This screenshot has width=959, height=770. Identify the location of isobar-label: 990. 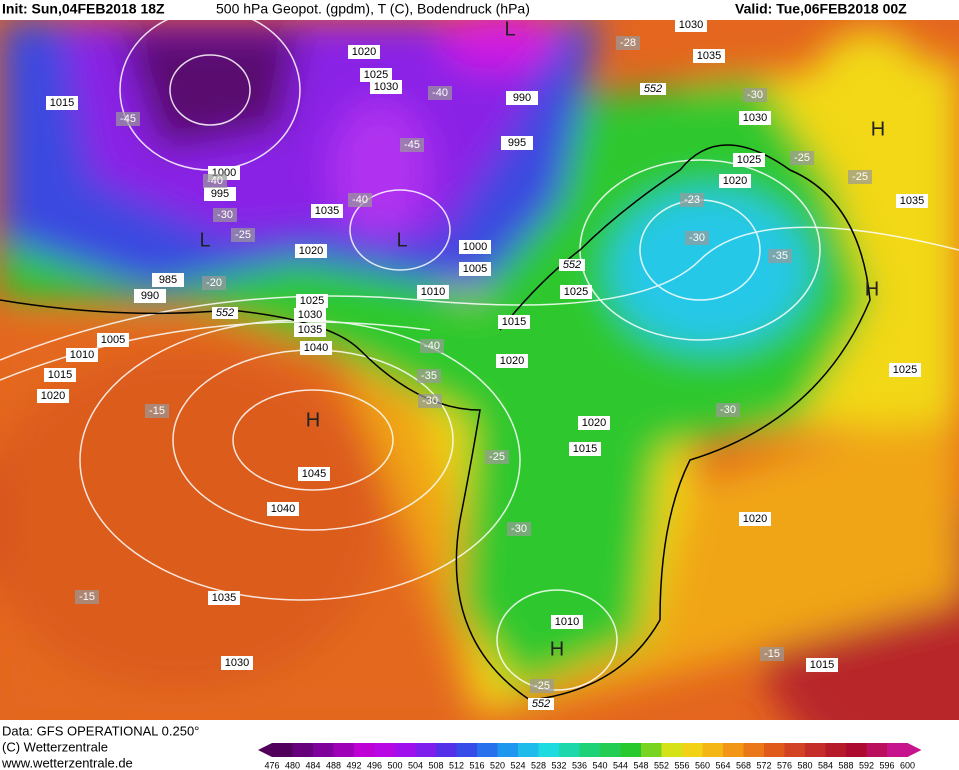
(150, 296).